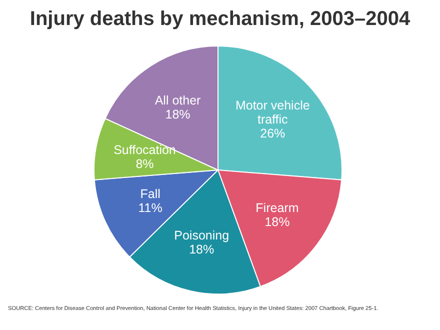  Describe the element at coordinates (177, 100) in the screenshot. I see `slice-label: All other` at that location.